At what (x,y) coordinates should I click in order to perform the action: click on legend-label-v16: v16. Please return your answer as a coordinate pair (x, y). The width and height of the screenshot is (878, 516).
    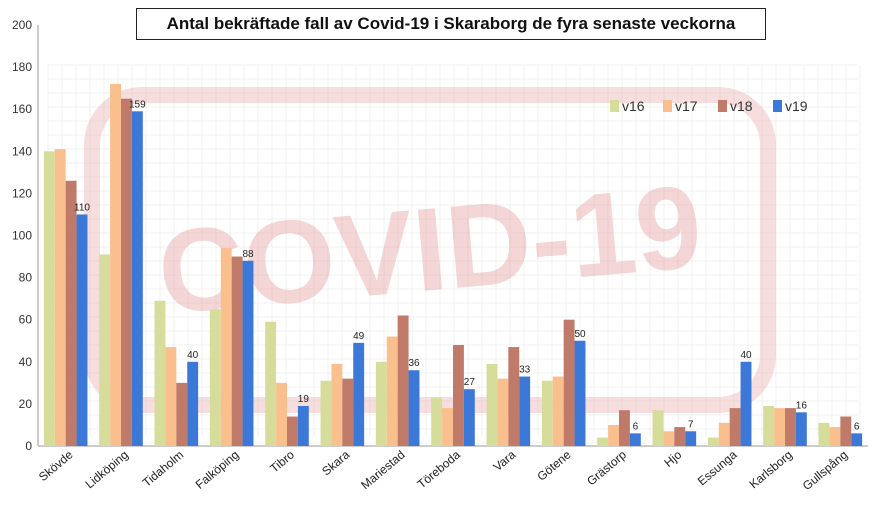
    Looking at the image, I should click on (633, 106).